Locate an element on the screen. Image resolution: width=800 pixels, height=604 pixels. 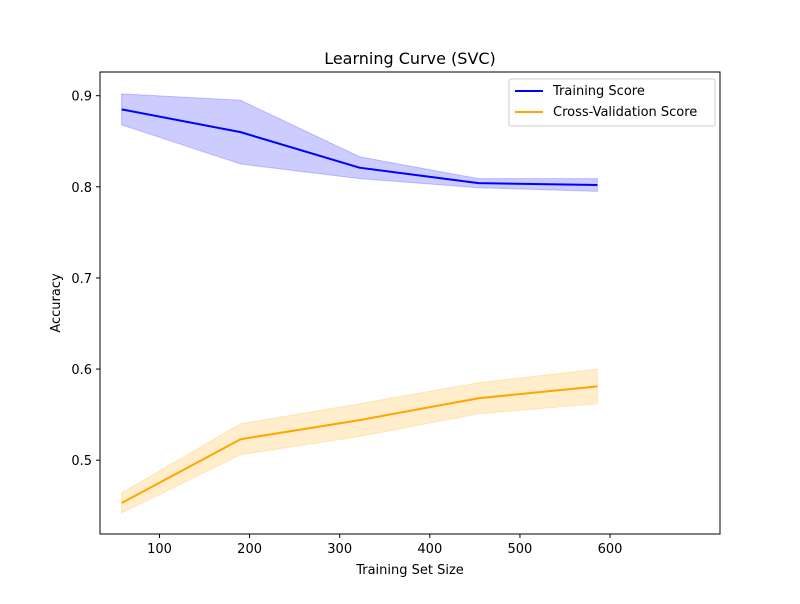
y-tick-label: 0.9 is located at coordinates (81, 97).